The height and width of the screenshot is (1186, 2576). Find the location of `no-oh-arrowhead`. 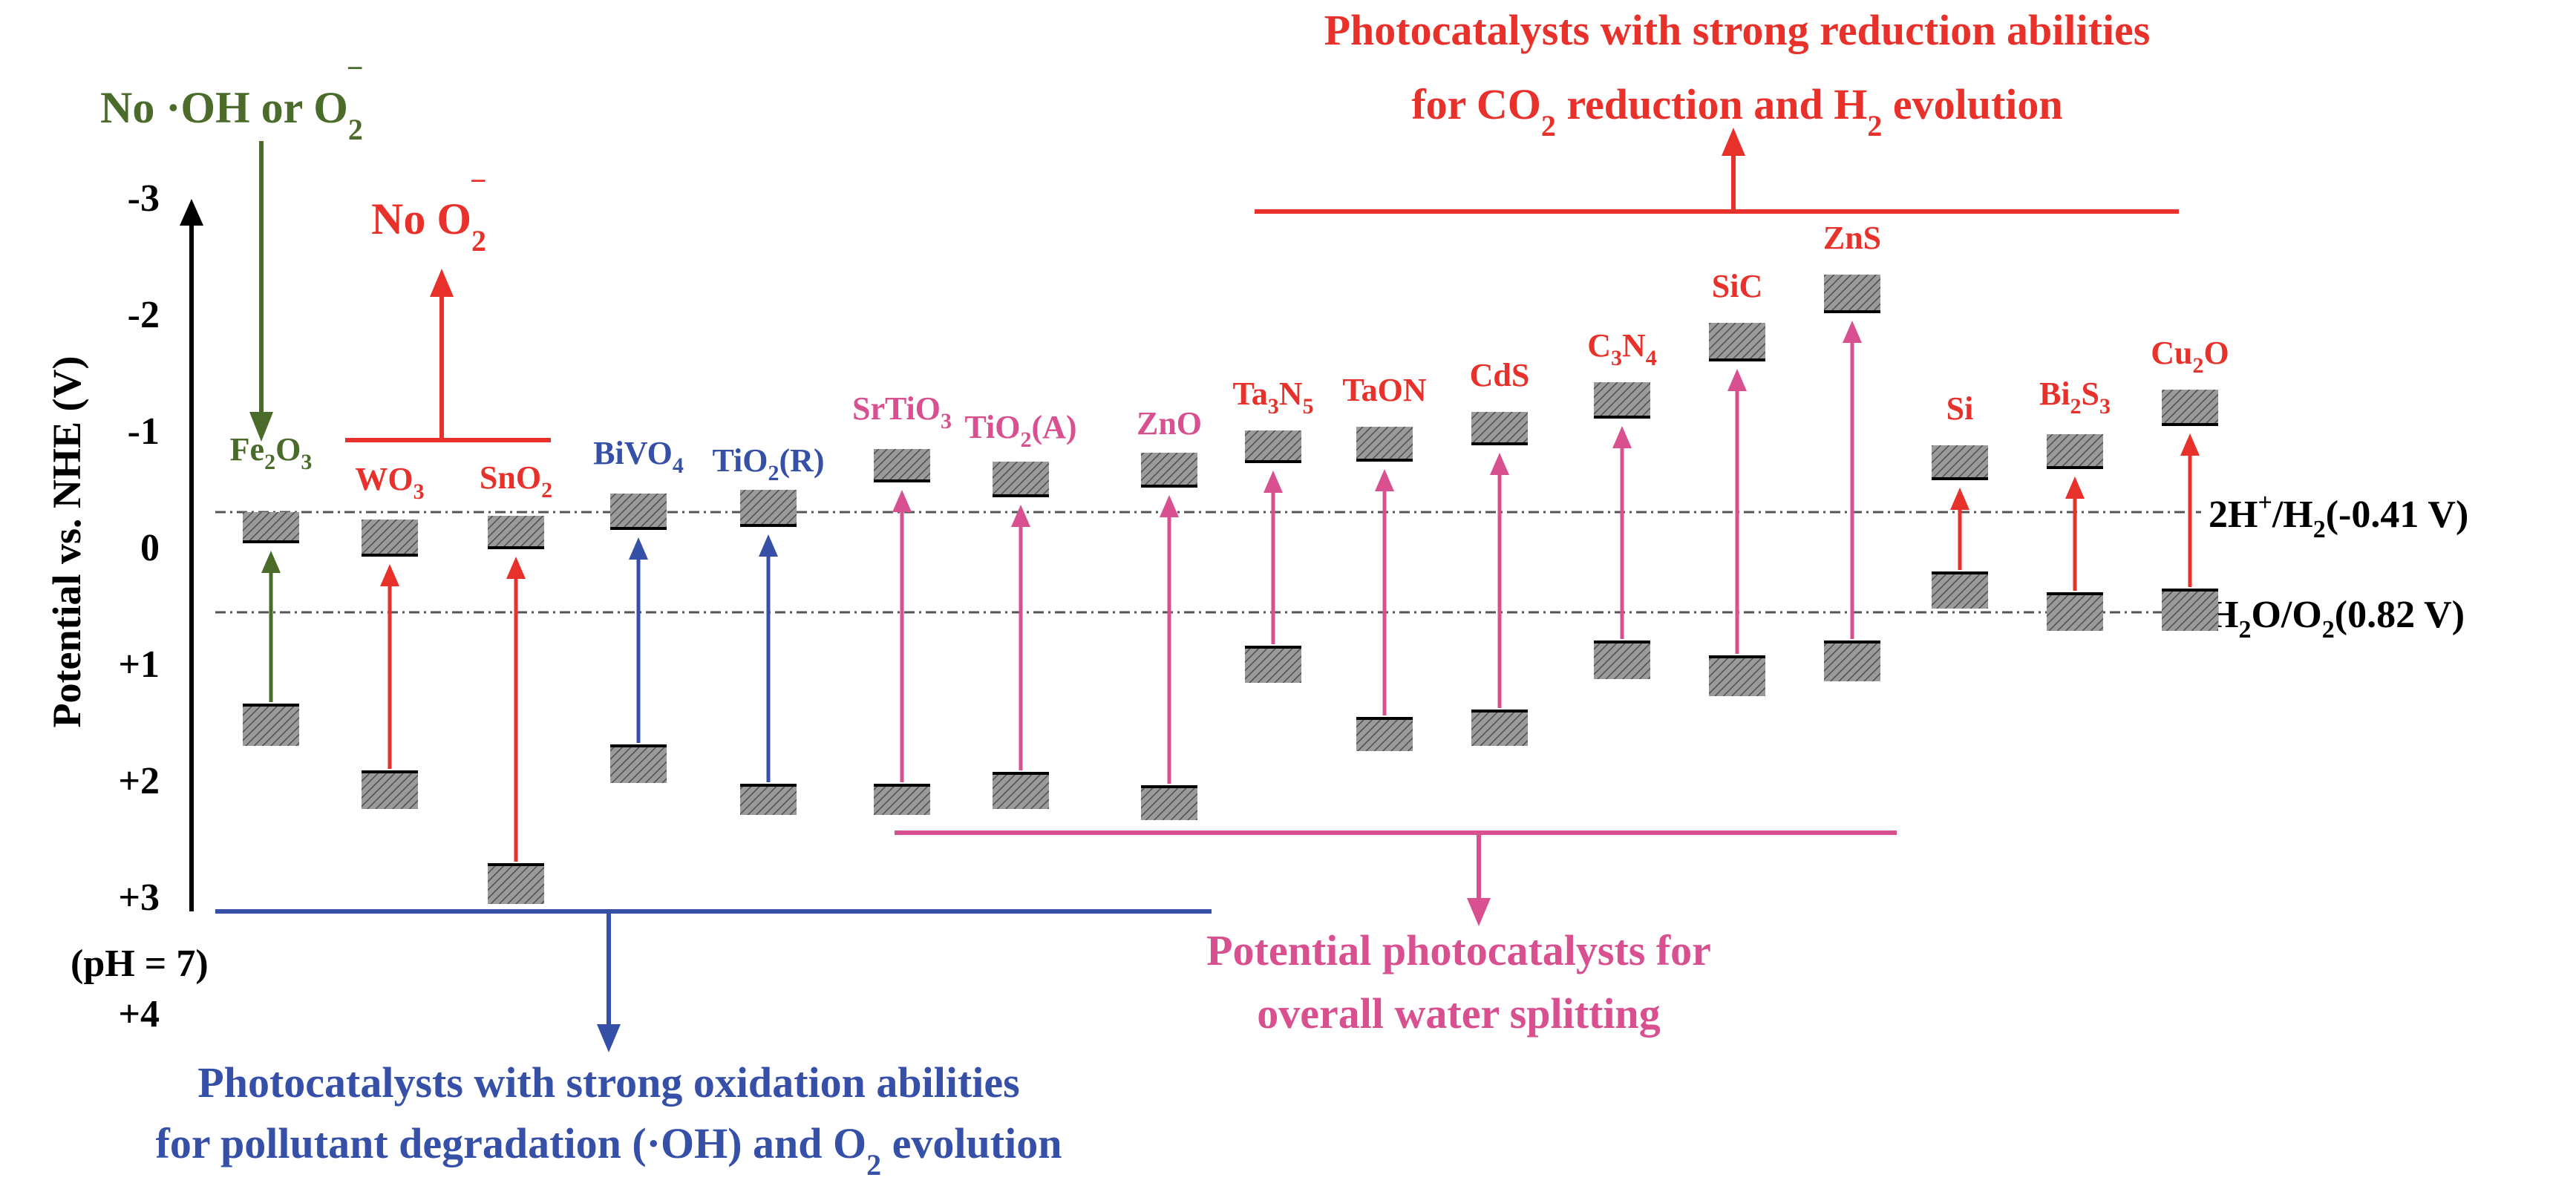

no-oh-arrowhead is located at coordinates (261, 427).